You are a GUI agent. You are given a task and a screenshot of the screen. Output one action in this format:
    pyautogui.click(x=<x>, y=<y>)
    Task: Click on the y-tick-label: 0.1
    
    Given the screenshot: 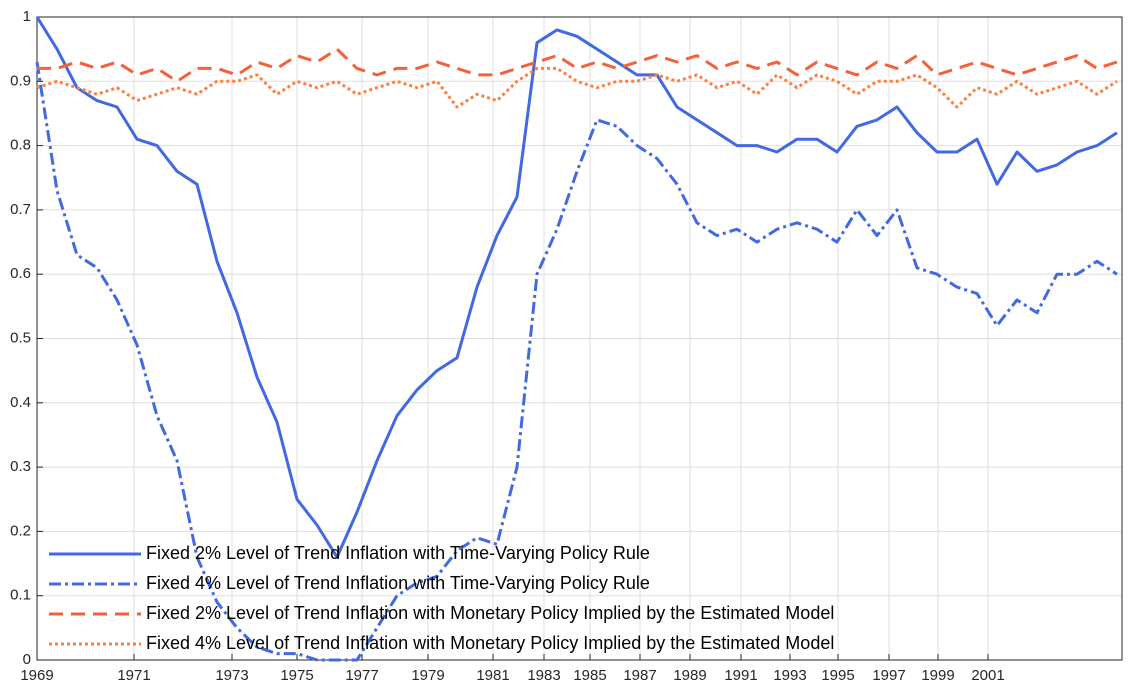 What is the action you would take?
    pyautogui.click(x=20, y=595)
    